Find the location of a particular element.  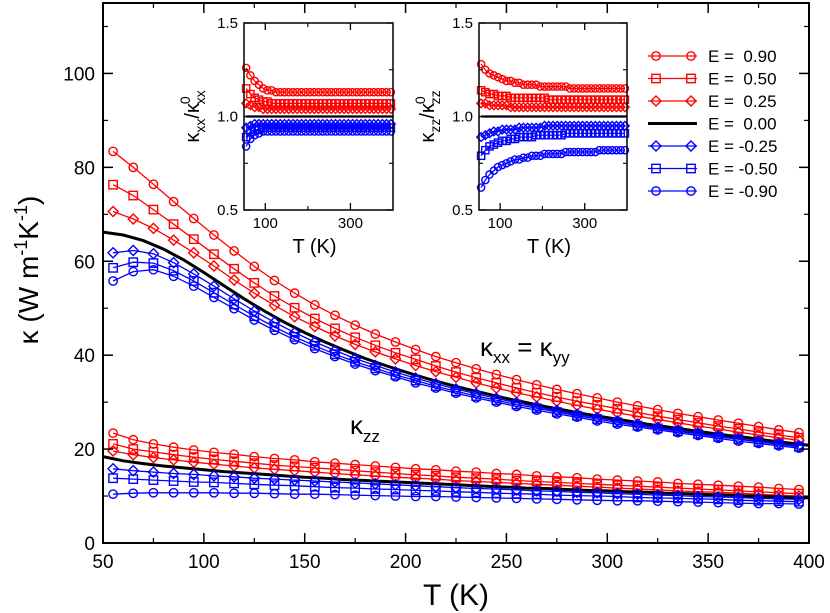

annotation-kxx-kyy: κxx = κyy is located at coordinates (525, 349).